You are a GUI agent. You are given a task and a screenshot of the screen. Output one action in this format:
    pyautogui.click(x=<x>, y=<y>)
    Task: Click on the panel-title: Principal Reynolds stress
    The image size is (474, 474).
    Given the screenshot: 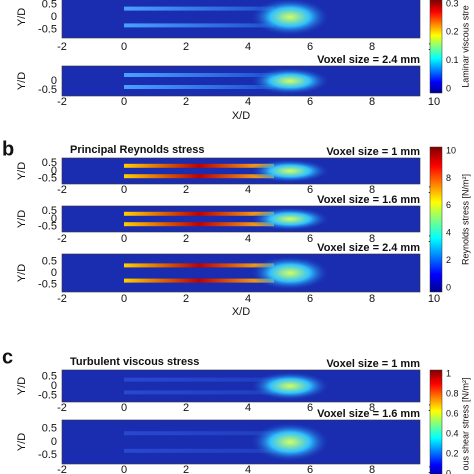 What is the action you would take?
    pyautogui.click(x=137, y=150)
    